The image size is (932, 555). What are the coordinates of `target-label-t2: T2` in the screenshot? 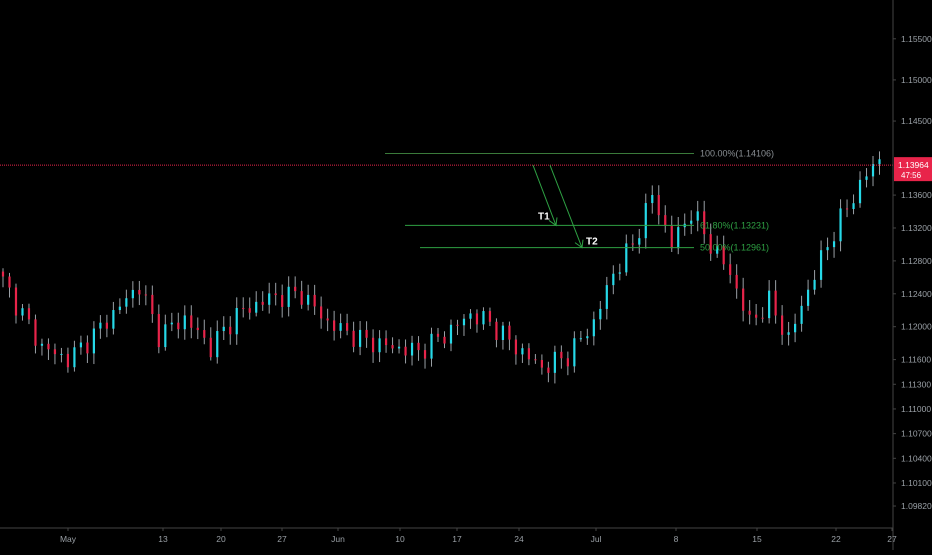 It's located at (592, 242).